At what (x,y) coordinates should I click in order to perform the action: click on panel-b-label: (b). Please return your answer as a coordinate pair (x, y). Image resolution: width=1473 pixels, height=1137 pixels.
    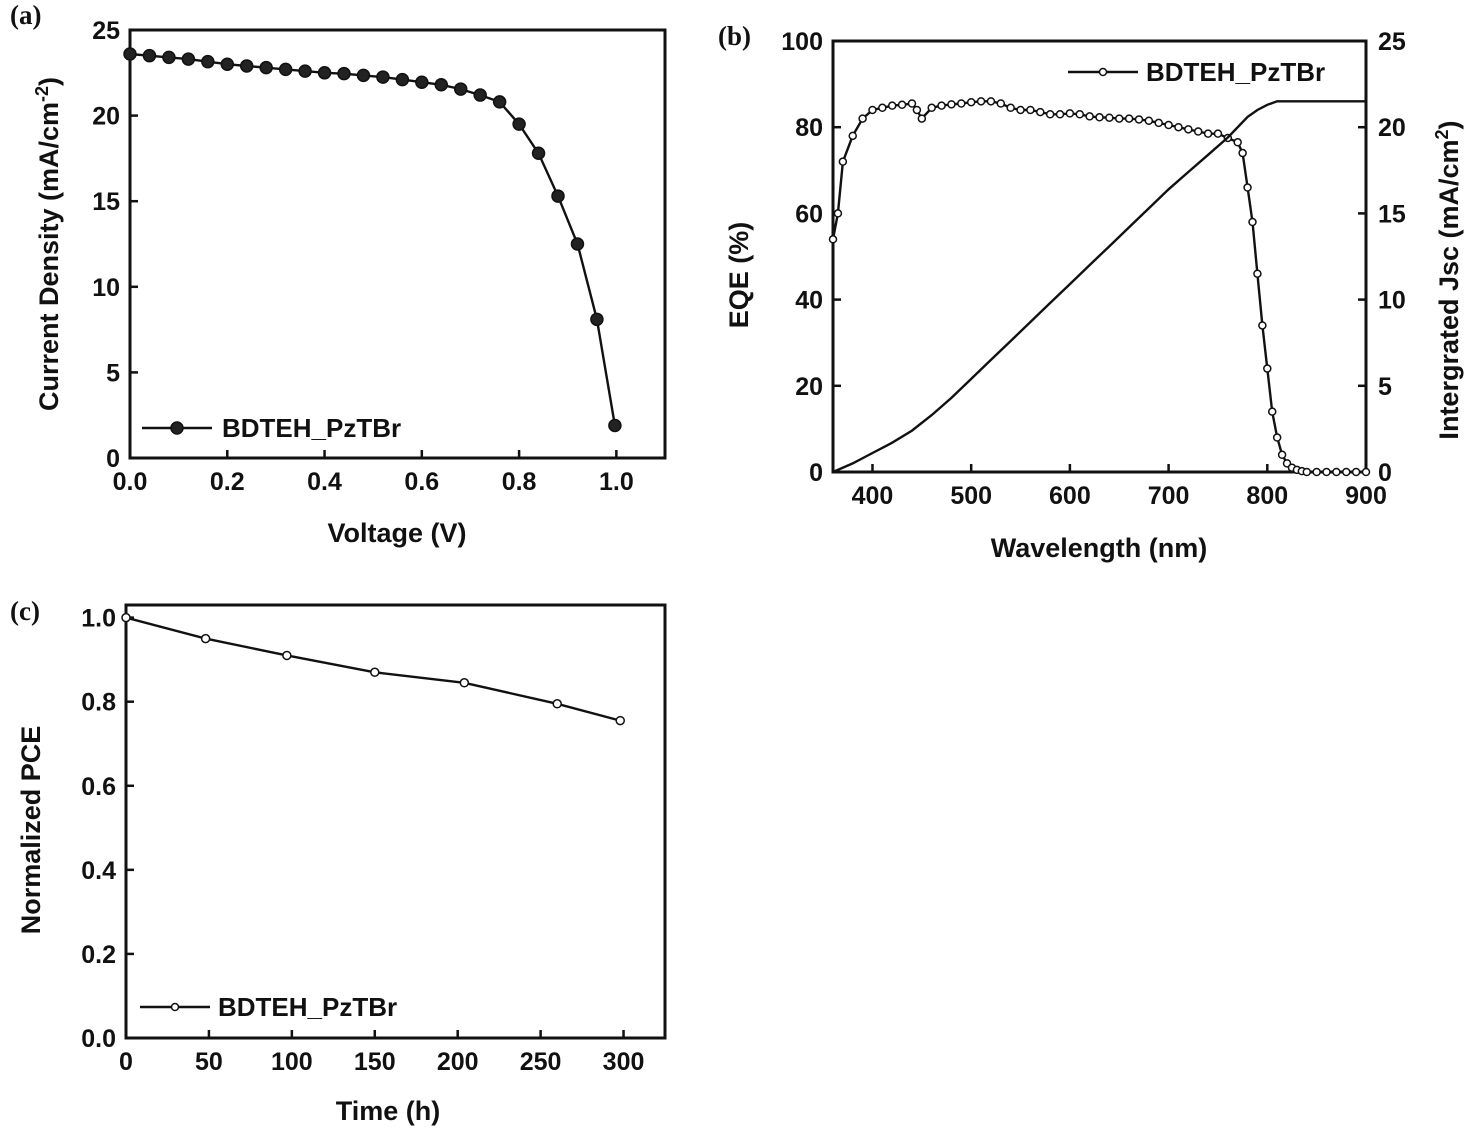
    Looking at the image, I should click on (734, 36).